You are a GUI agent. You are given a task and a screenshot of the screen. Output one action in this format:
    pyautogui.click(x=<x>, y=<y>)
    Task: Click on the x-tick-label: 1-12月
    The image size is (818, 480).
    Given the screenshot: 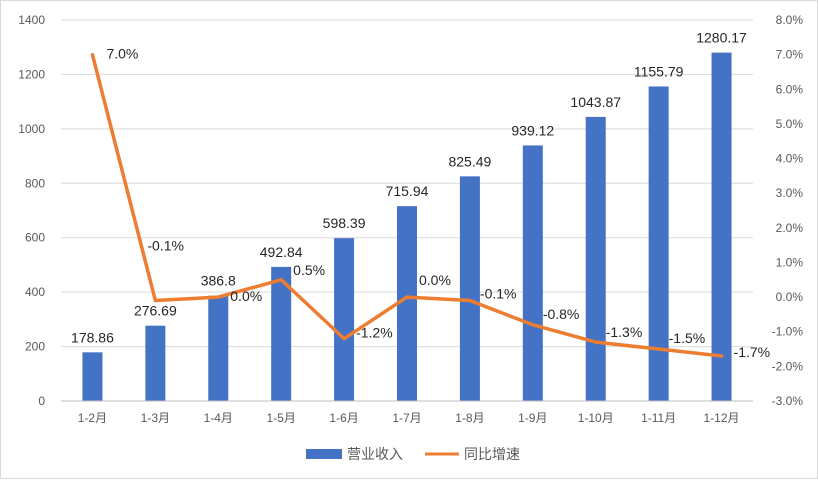 What is the action you would take?
    pyautogui.click(x=722, y=418)
    